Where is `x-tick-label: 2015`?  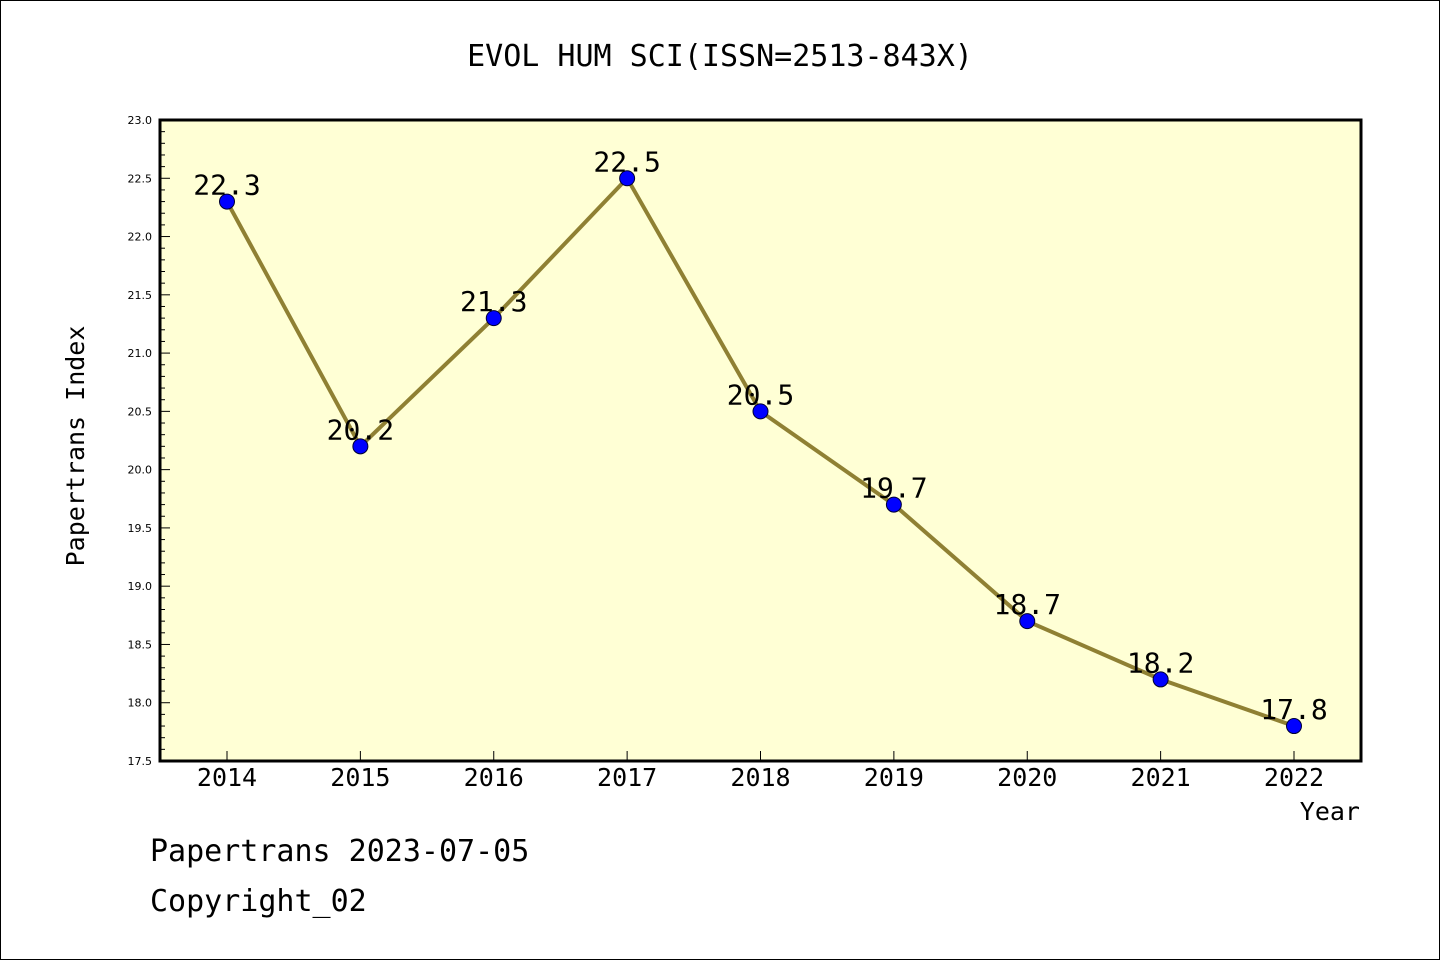 x-tick-label: 2015 is located at coordinates (360, 777).